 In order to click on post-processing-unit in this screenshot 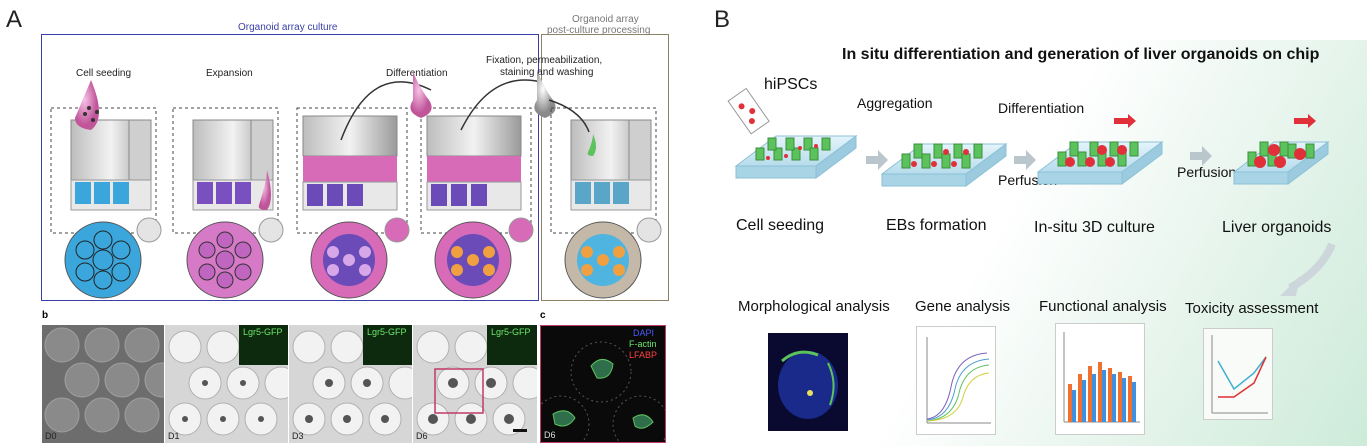, I will do `click(605, 199)`.